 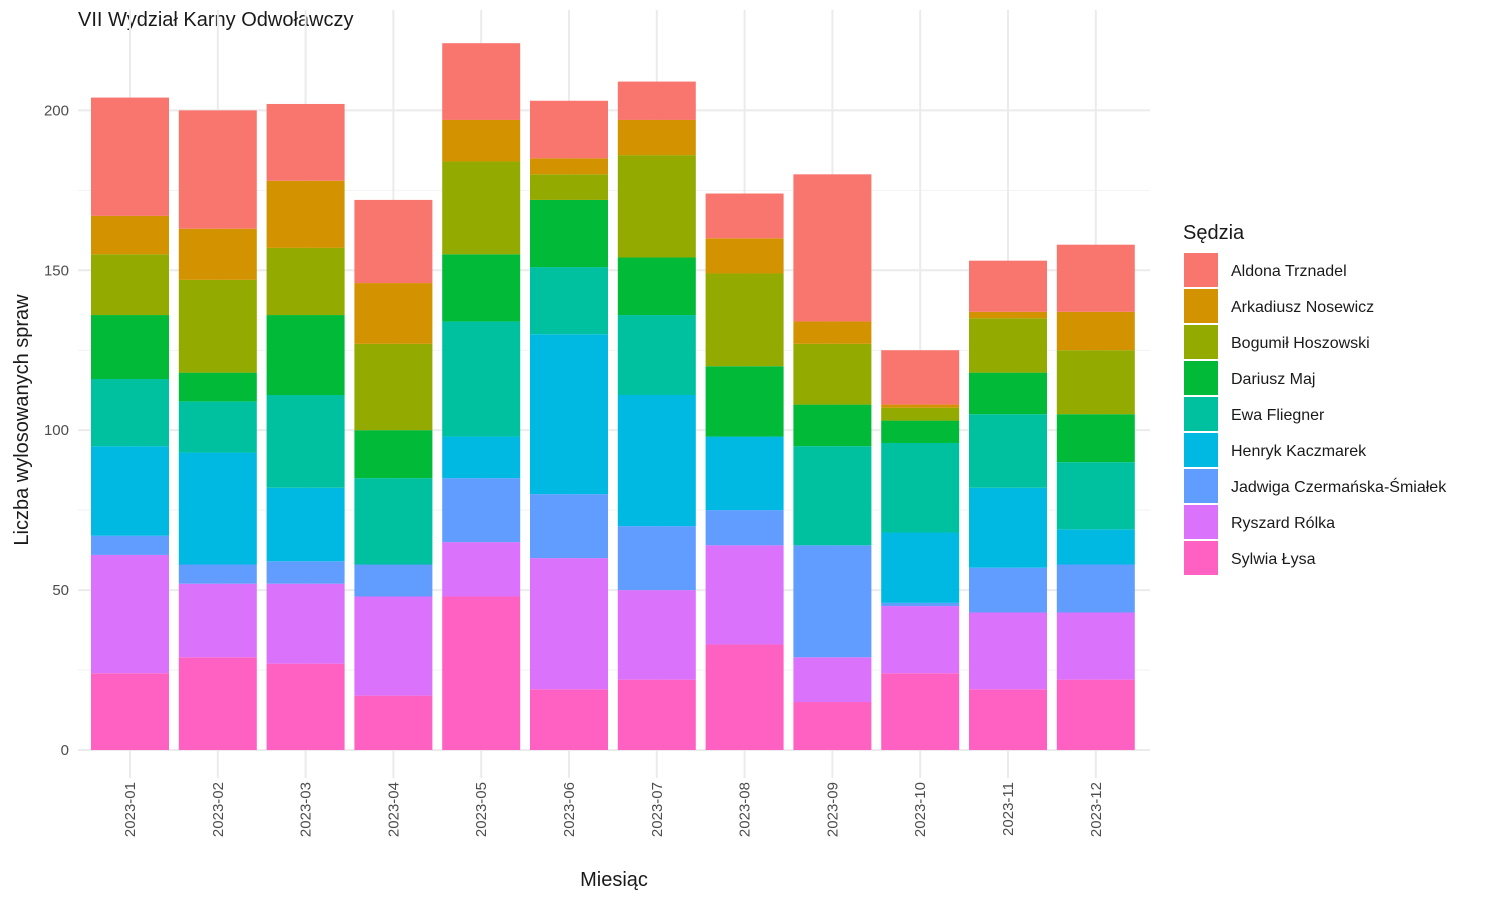 I want to click on y-tick-label: 150, so click(x=56, y=270).